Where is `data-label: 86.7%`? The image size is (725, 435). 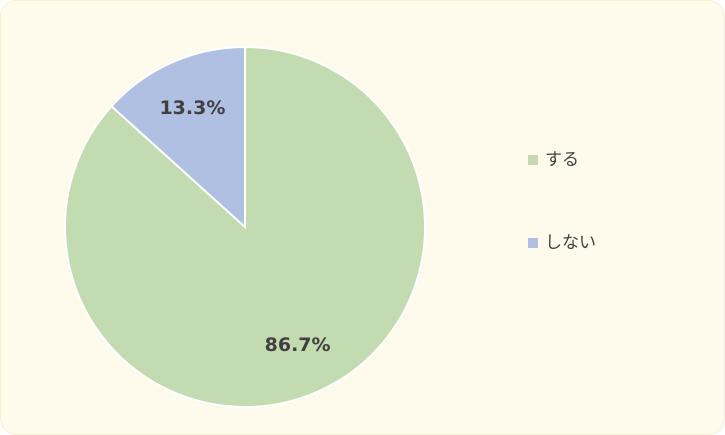
data-label: 86.7% is located at coordinates (298, 345).